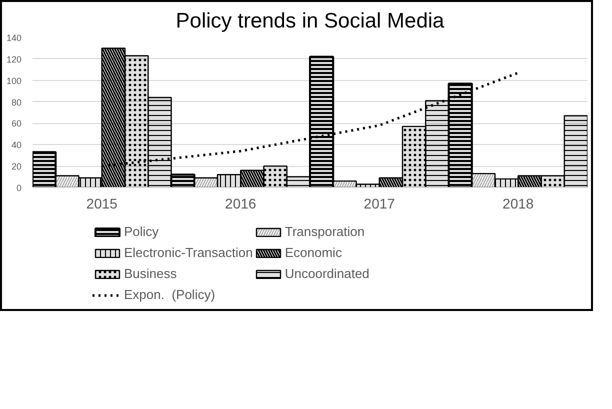 This screenshot has width=612, height=409. What do you see at coordinates (327, 274) in the screenshot?
I see `legend-label: Uncoordinated` at bounding box center [327, 274].